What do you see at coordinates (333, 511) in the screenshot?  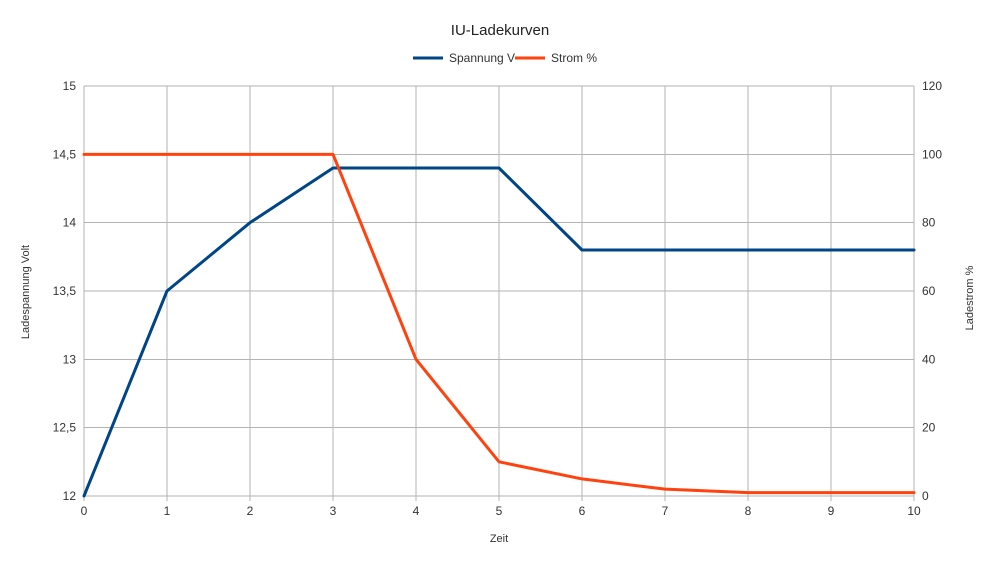 I see `x-tick-label: 3` at bounding box center [333, 511].